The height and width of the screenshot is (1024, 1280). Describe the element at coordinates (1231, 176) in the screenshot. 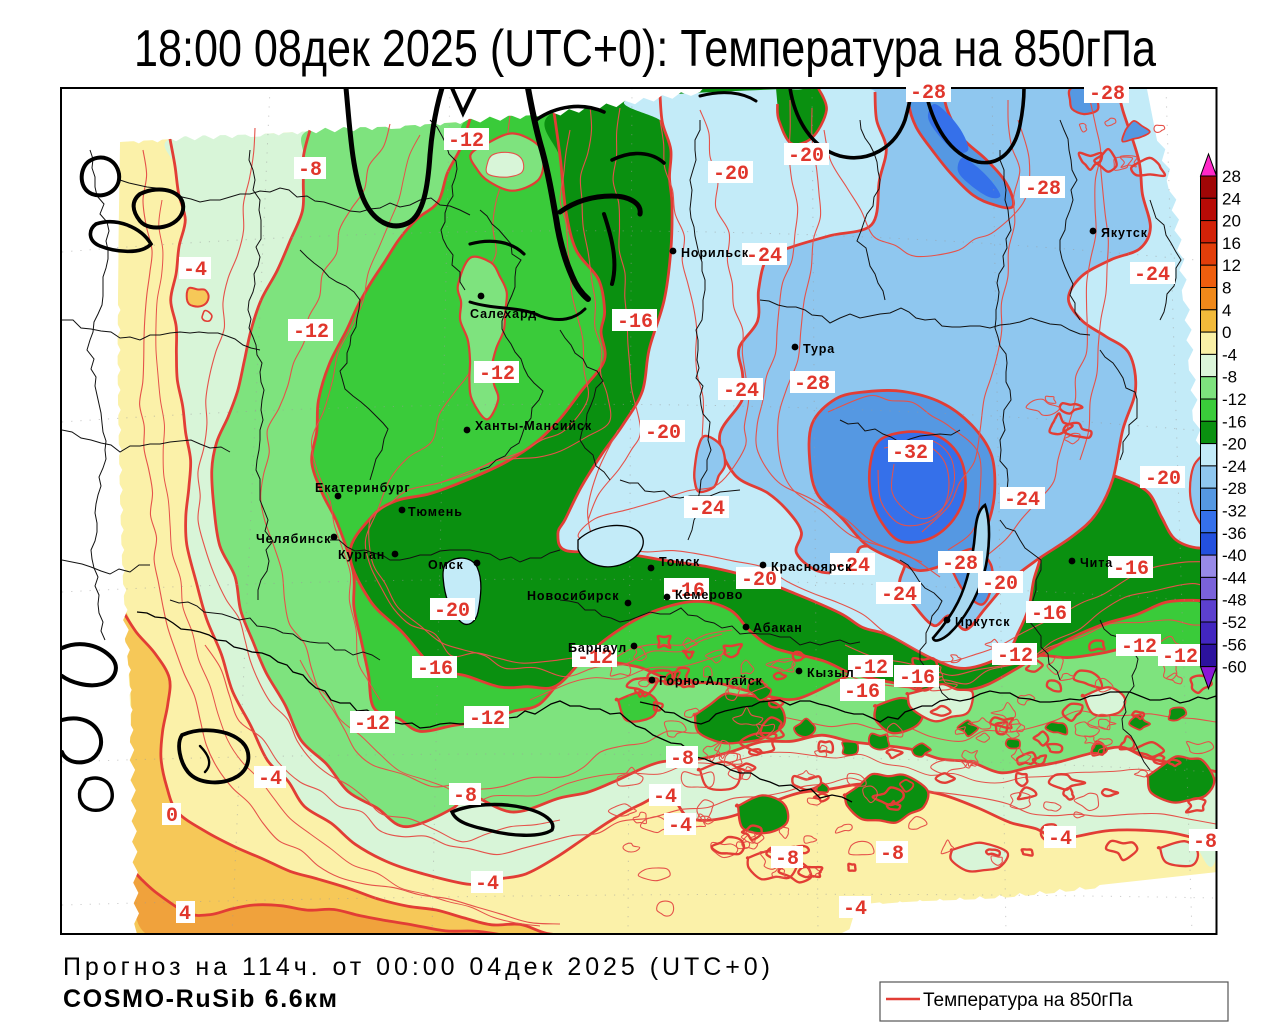

I see `svg-text: 28` at that location.